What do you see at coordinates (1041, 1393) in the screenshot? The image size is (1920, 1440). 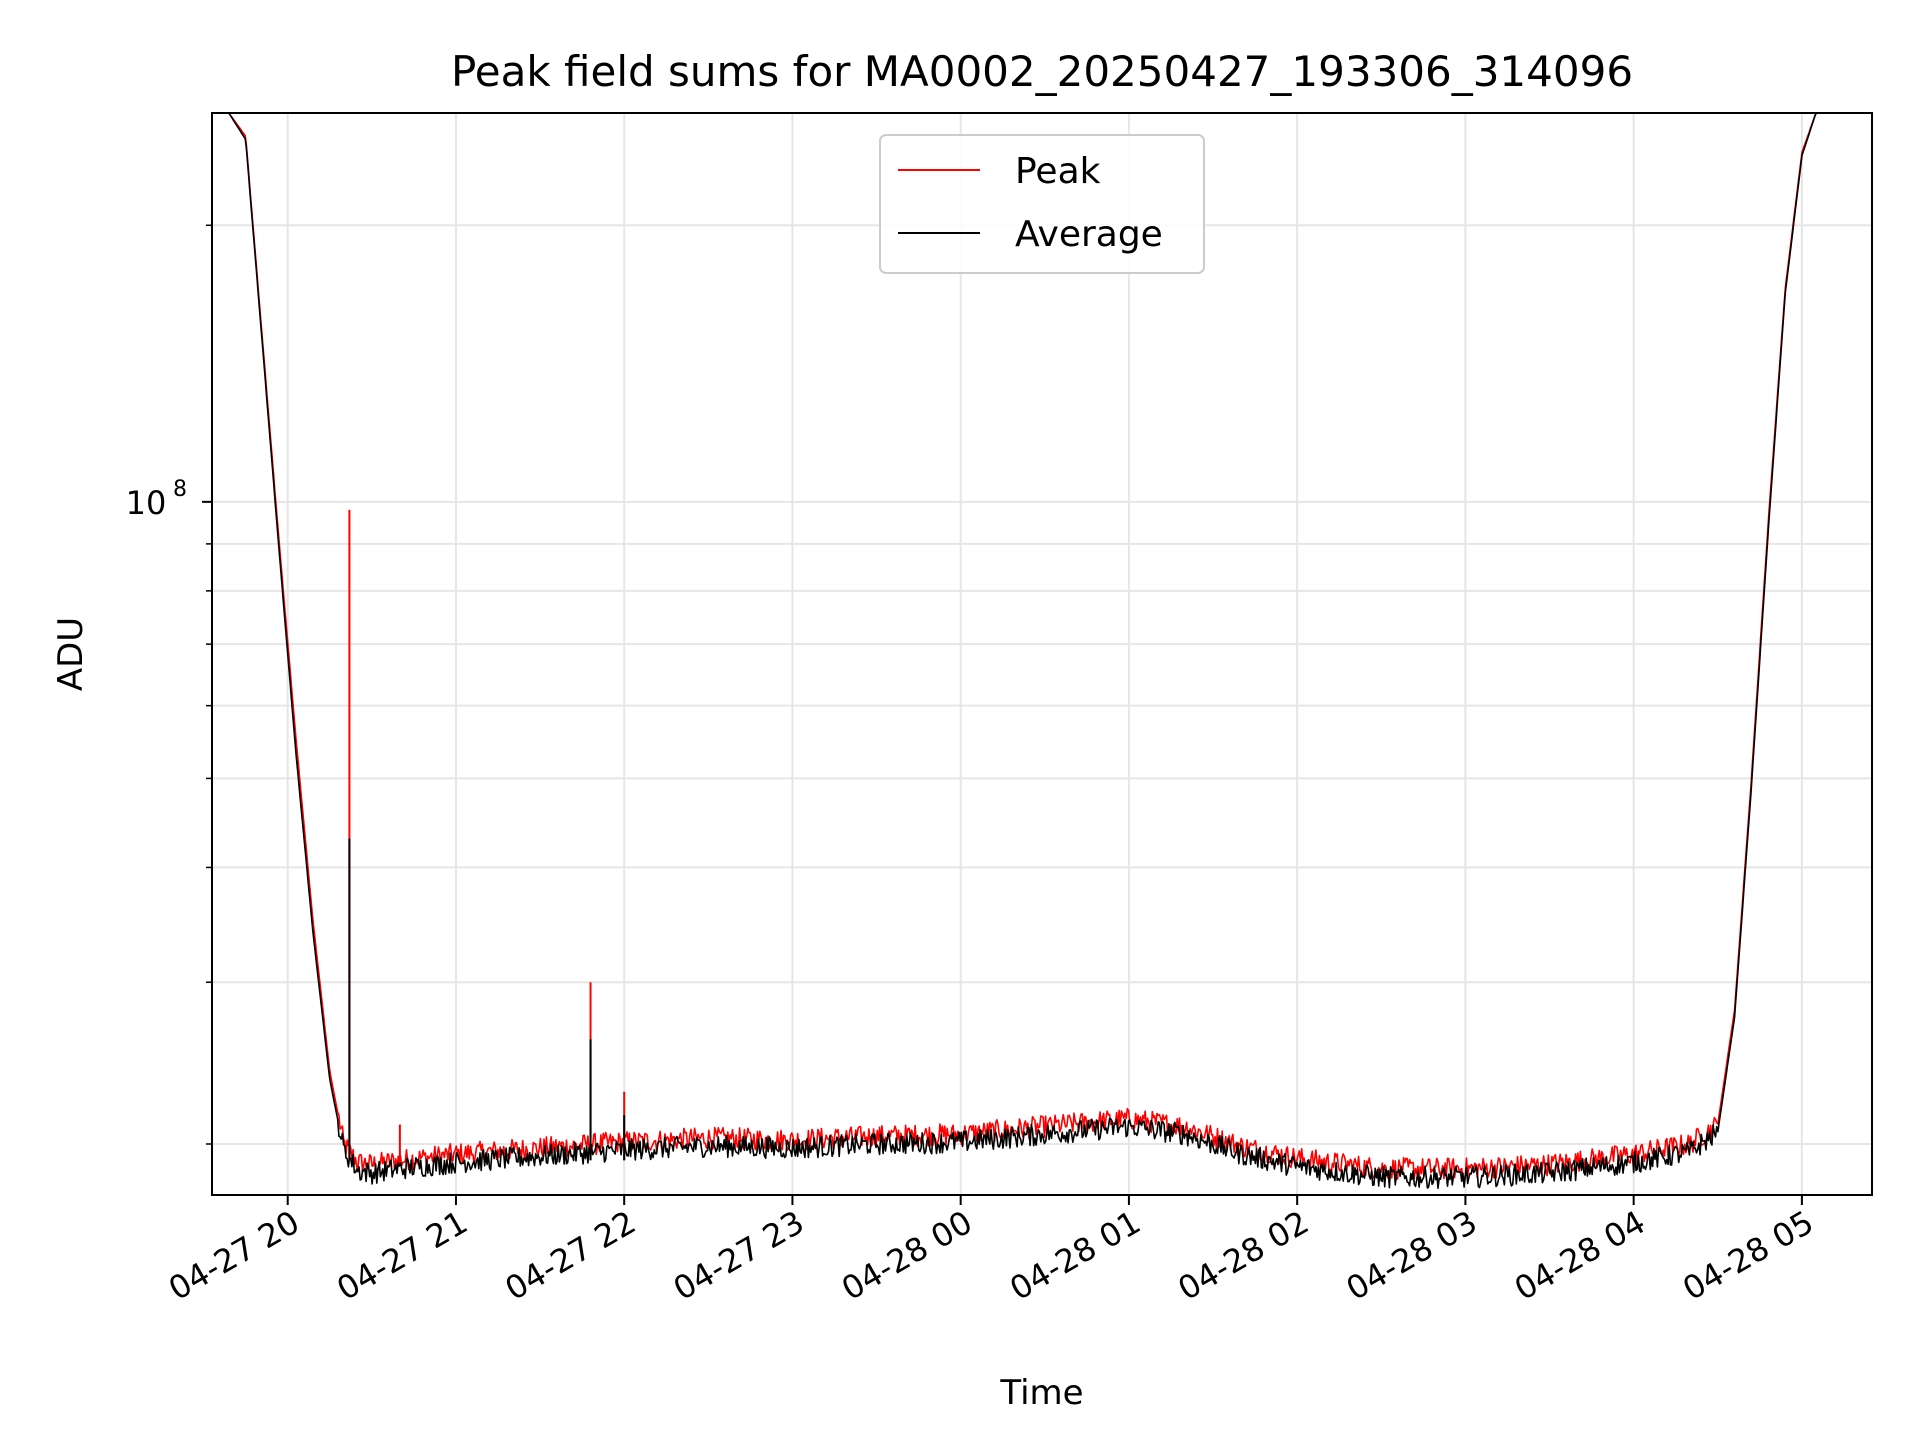 I see `x-axis-label: Time` at bounding box center [1041, 1393].